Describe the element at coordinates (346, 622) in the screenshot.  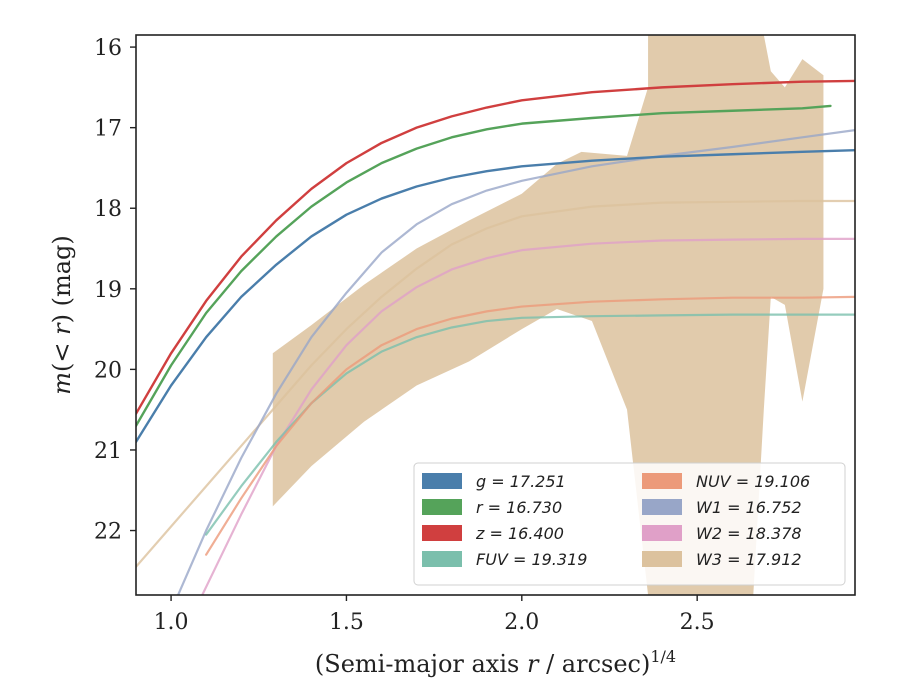
I see `x-tick-label: 1.5` at that location.